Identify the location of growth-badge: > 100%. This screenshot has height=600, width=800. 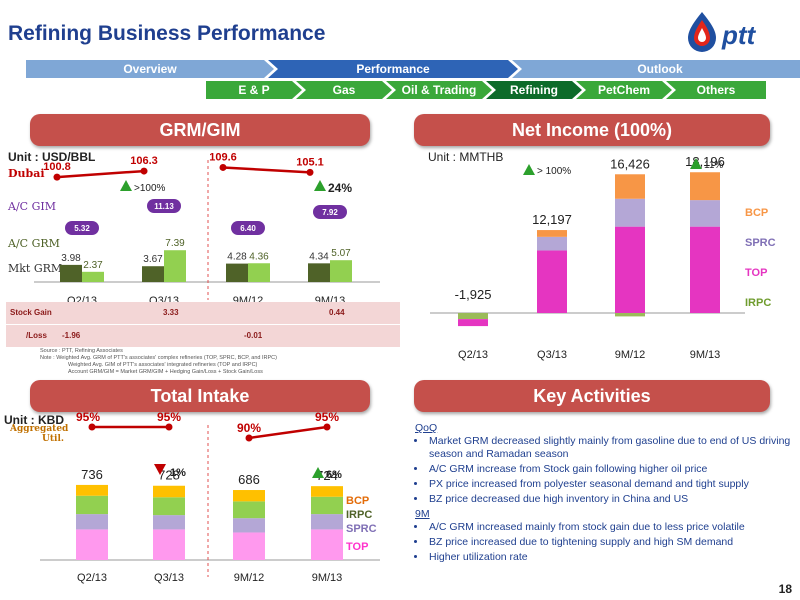
(554, 171).